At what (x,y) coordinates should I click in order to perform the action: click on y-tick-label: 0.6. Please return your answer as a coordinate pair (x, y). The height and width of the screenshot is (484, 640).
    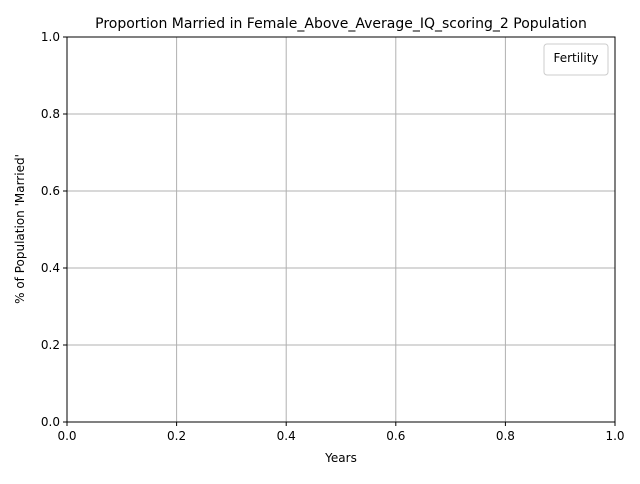
    Looking at the image, I should click on (50, 191).